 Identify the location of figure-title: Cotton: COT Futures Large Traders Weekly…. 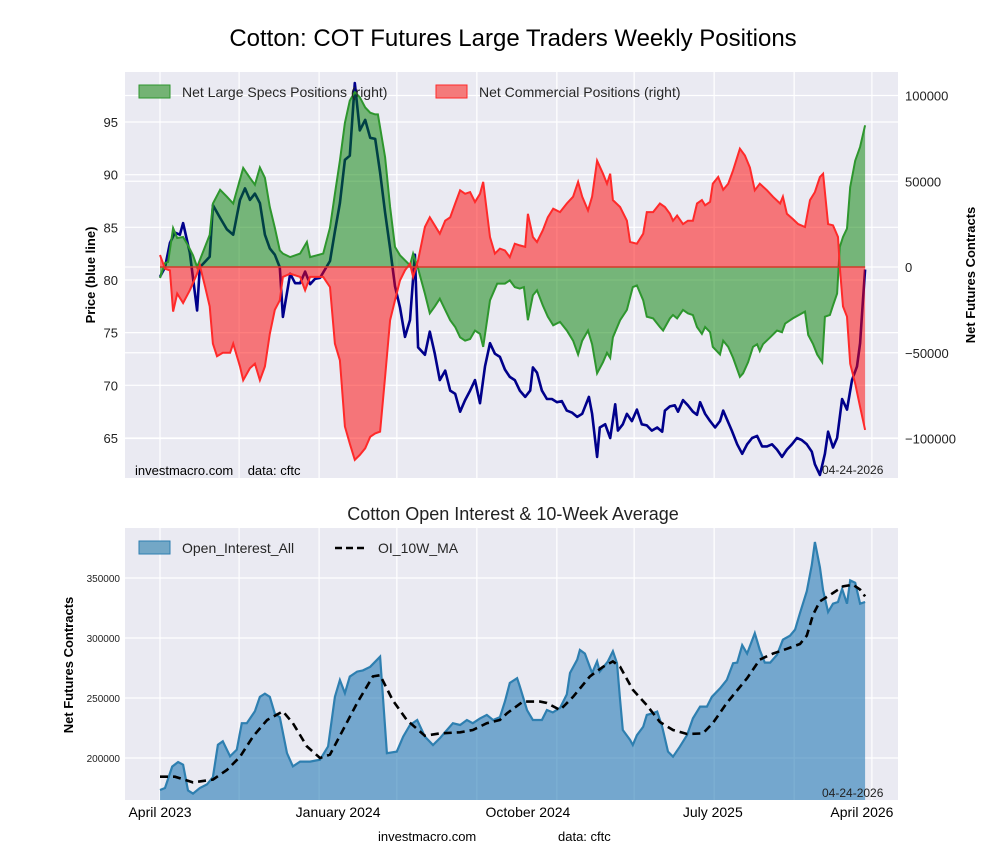
(512, 38).